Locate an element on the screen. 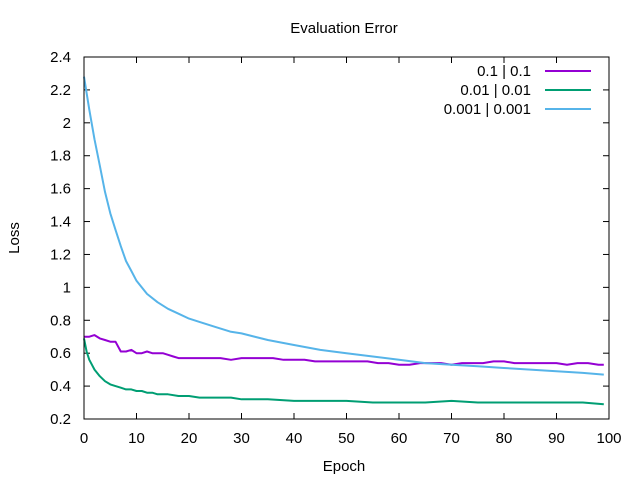 The height and width of the screenshot is (480, 640). x-tick-label: 80 is located at coordinates (504, 438).